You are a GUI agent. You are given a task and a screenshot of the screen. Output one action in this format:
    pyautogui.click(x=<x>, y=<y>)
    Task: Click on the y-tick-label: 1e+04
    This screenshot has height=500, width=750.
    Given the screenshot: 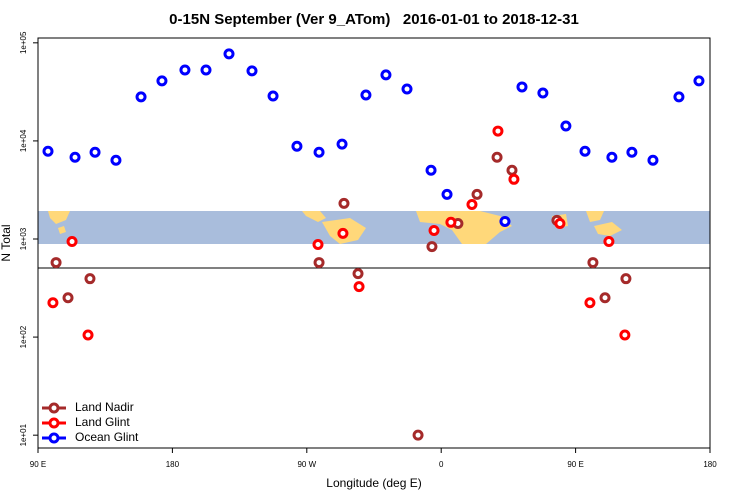 What is the action you would take?
    pyautogui.click(x=23, y=140)
    